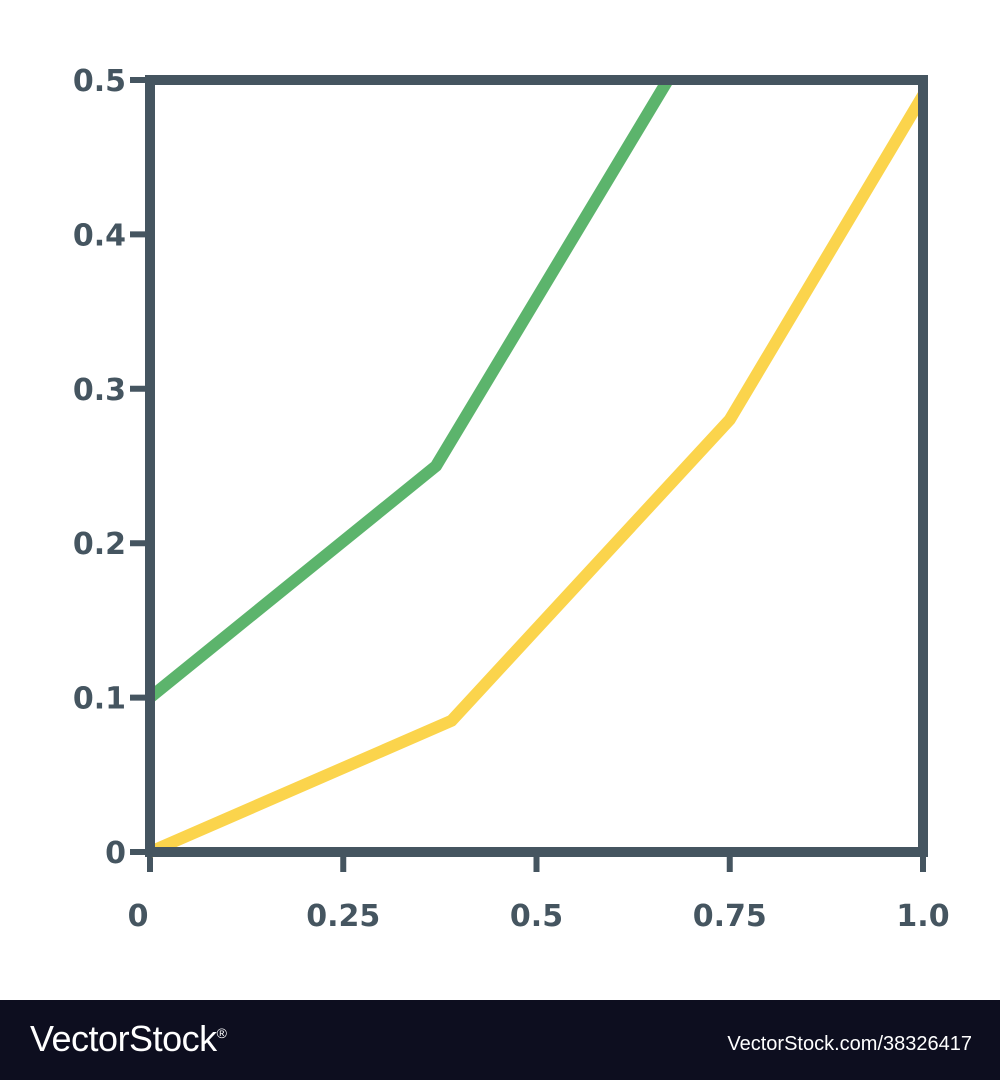 The width and height of the screenshot is (1000, 1080). I want to click on footer-bar: VectorStock® VectorStock.com/38326417, so click(500, 1040).